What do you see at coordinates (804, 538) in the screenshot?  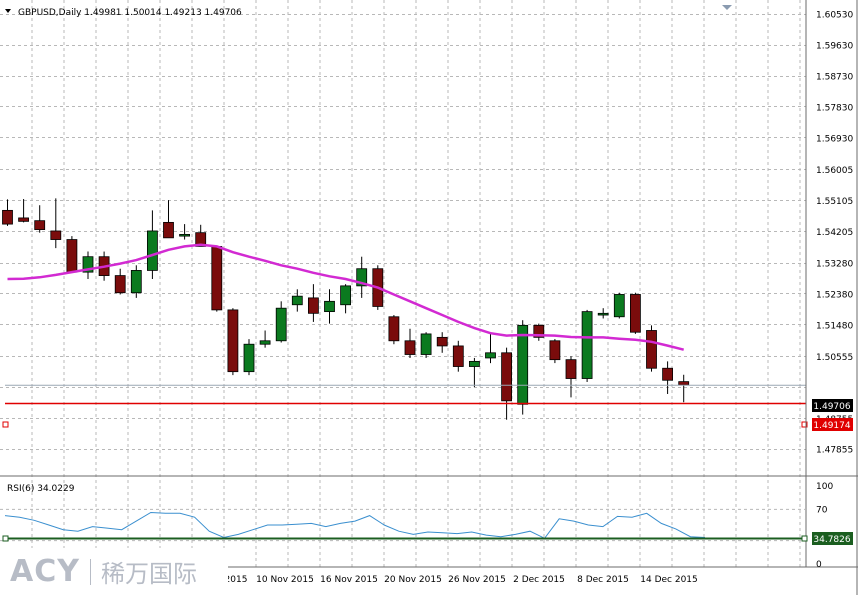 I see `rsi-level-right-handle` at bounding box center [804, 538].